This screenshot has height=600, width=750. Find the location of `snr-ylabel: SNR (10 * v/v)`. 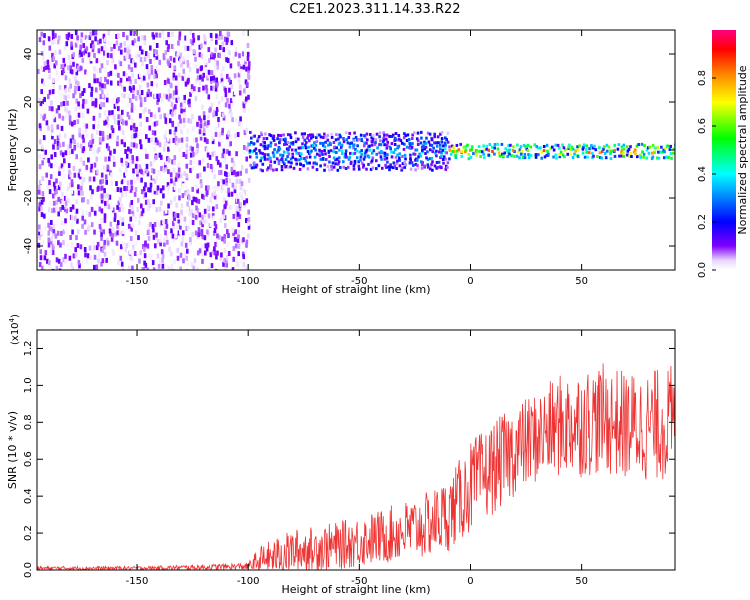

snr-ylabel: SNR (10 * v/v) is located at coordinates (12, 450).